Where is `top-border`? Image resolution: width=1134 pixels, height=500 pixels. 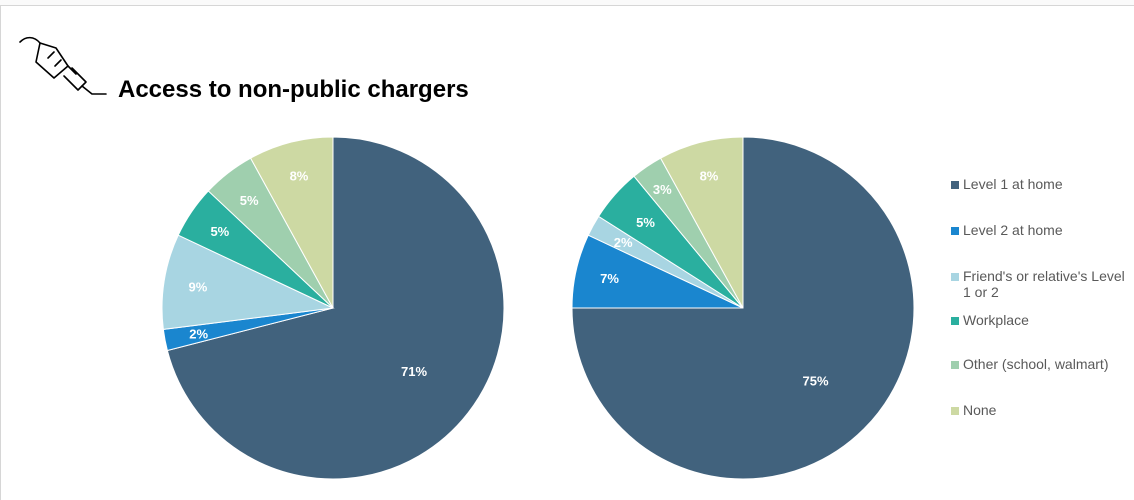 top-border is located at coordinates (567, 3).